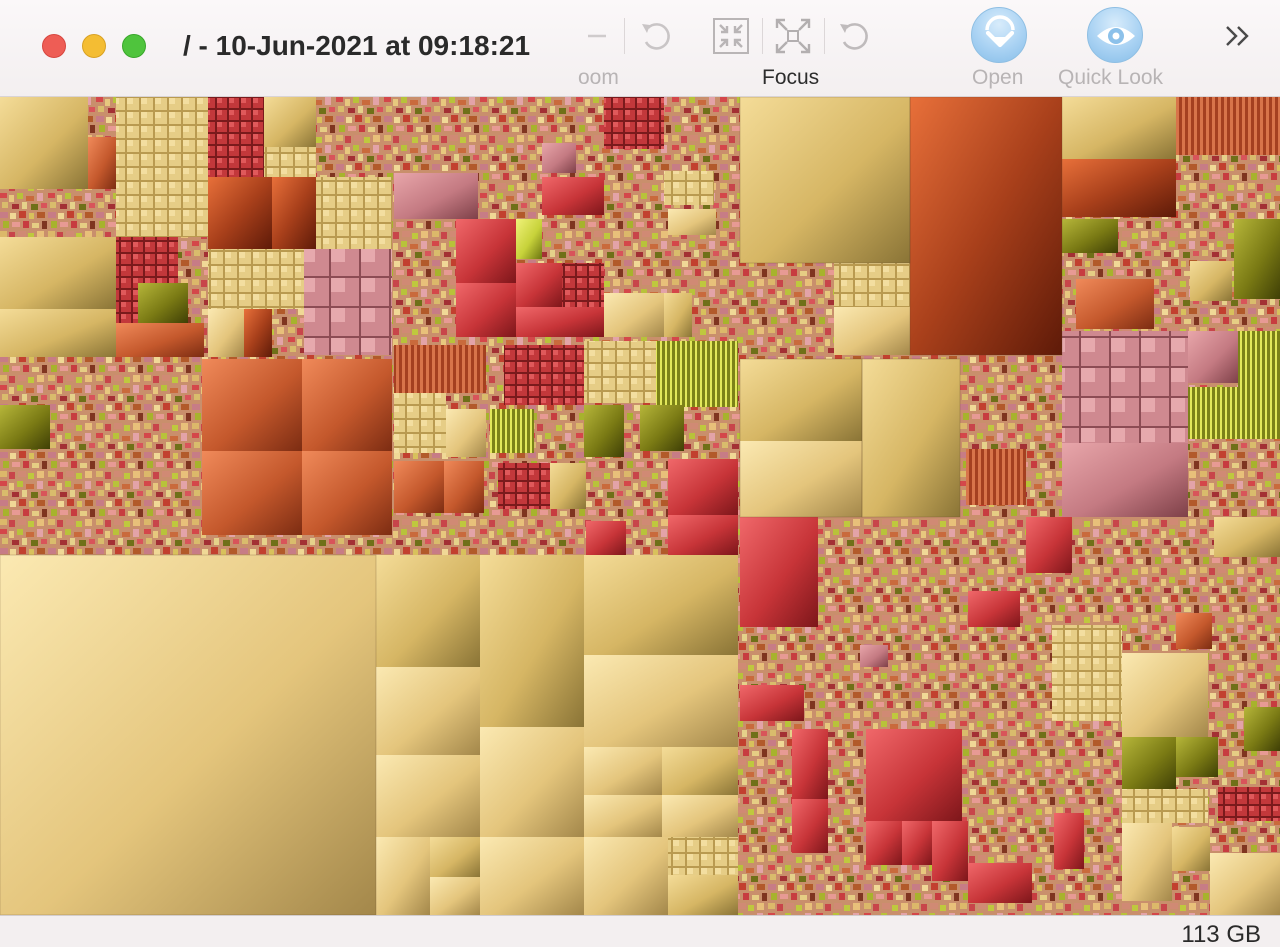  Describe the element at coordinates (998, 77) in the screenshot. I see `open-label: Open` at that location.